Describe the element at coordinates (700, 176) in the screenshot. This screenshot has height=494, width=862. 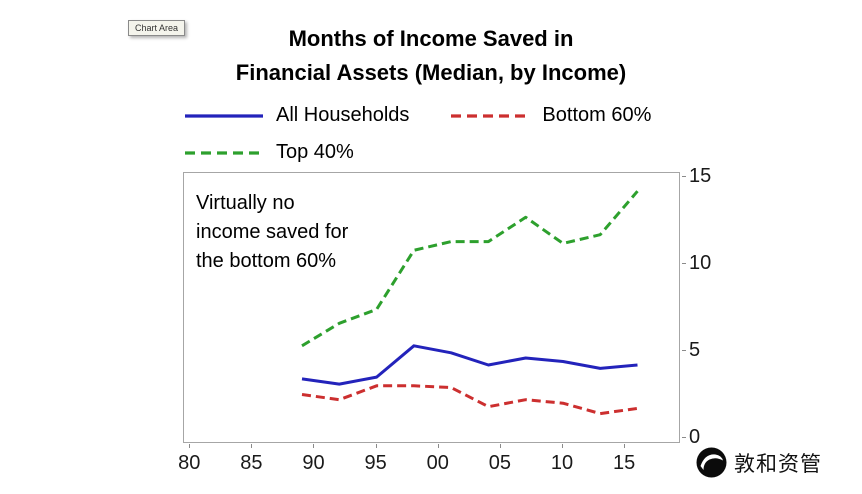
I see `y-tick-label-15: 15` at that location.